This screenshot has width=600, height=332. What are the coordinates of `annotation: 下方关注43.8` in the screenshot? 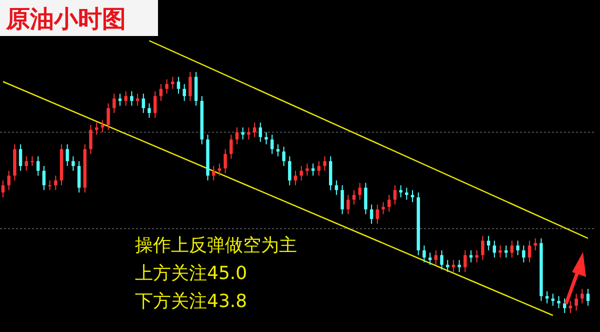 It's located at (191, 301).